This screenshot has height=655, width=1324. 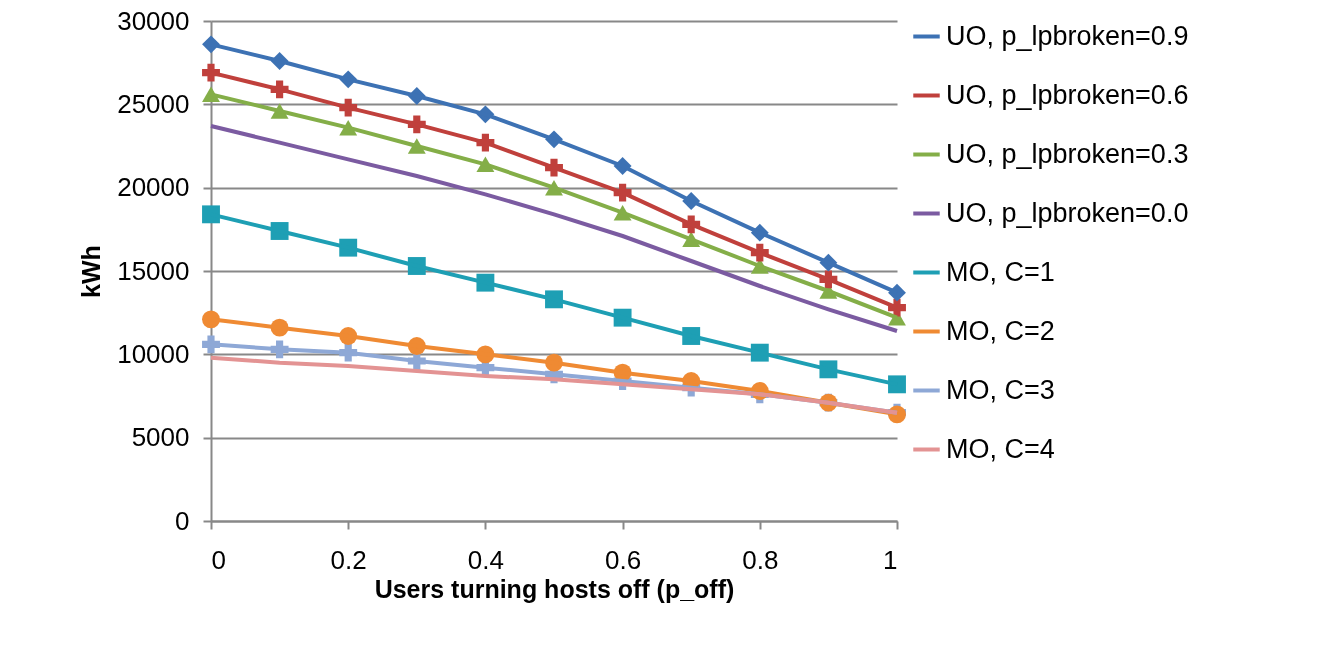 I want to click on legend-label: MO, C=3, so click(x=1000, y=389).